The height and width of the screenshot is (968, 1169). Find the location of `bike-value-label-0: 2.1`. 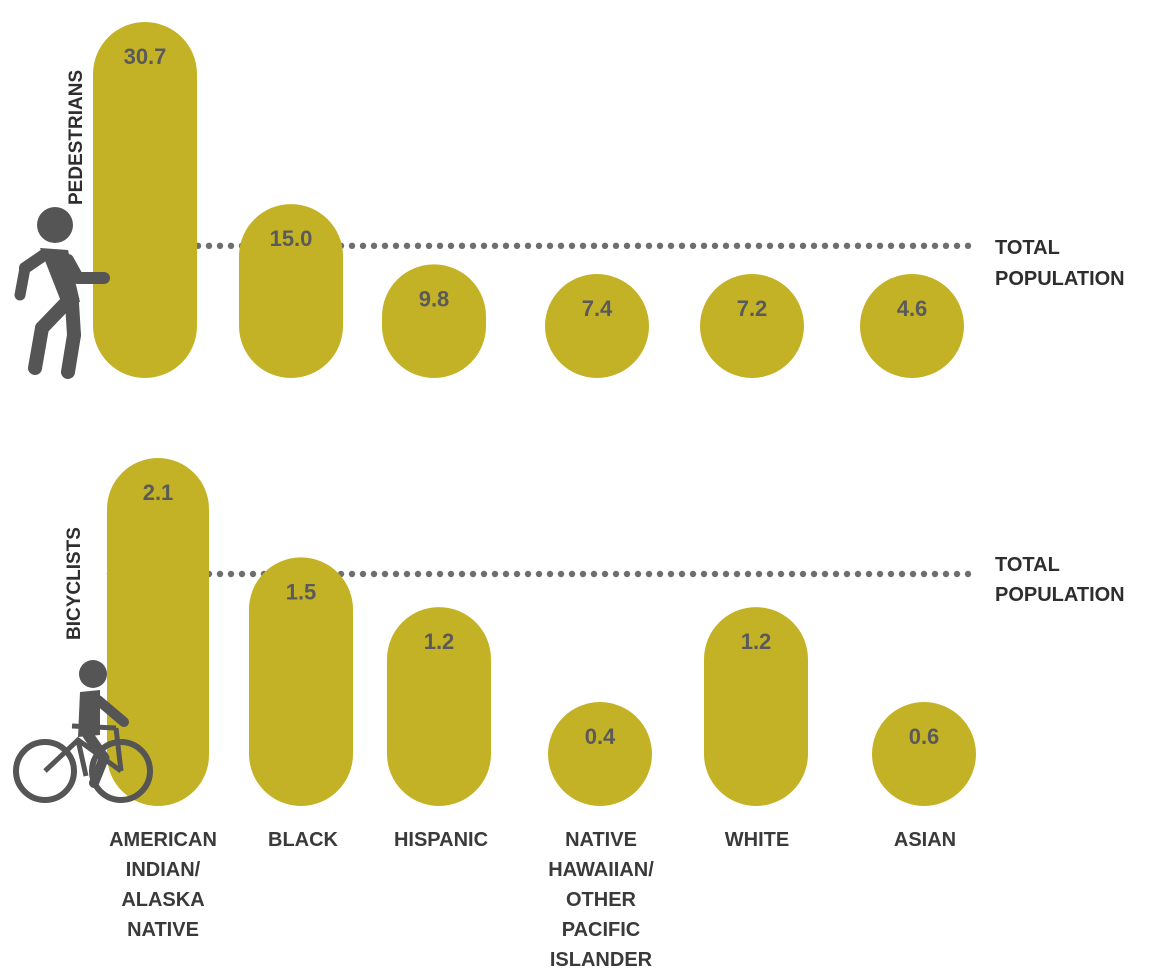

bike-value-label-0: 2.1 is located at coordinates (158, 492).